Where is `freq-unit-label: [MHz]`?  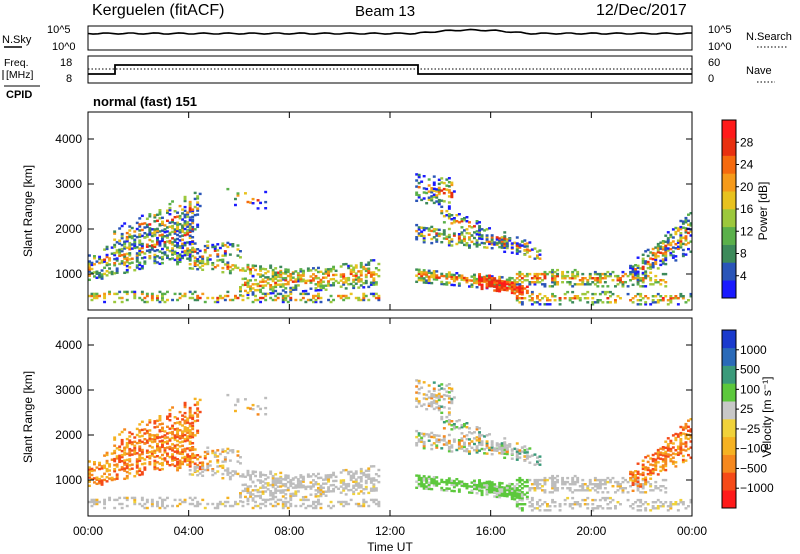
freq-unit-label: [MHz] is located at coordinates (19, 75).